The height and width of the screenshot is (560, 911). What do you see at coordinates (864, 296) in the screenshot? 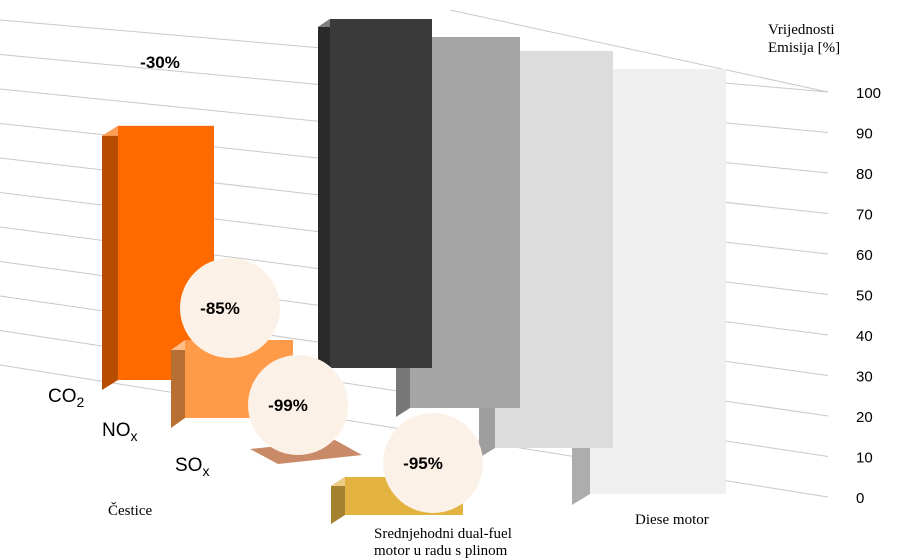
I see `y-tick-label: 50` at bounding box center [864, 296].